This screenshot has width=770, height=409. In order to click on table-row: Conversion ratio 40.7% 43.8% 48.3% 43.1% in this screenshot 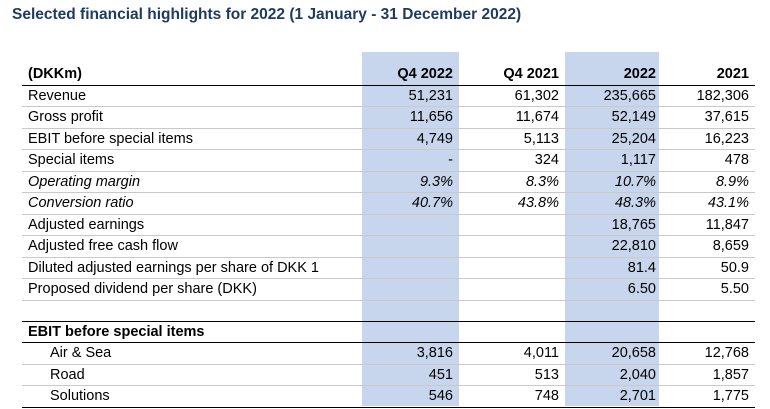, I will do `click(388, 203)`.